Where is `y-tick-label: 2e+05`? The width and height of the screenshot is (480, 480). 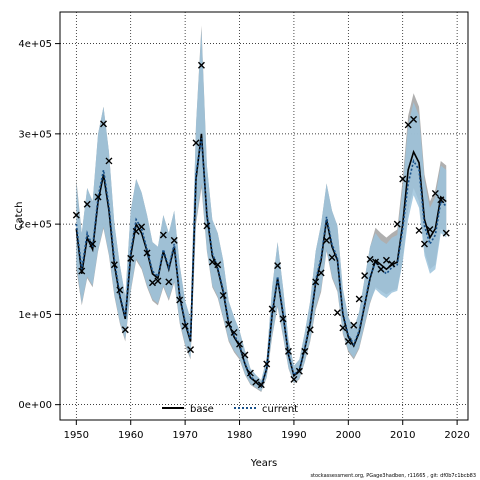
y-tick-label: 2e+05 is located at coordinates (35, 225).